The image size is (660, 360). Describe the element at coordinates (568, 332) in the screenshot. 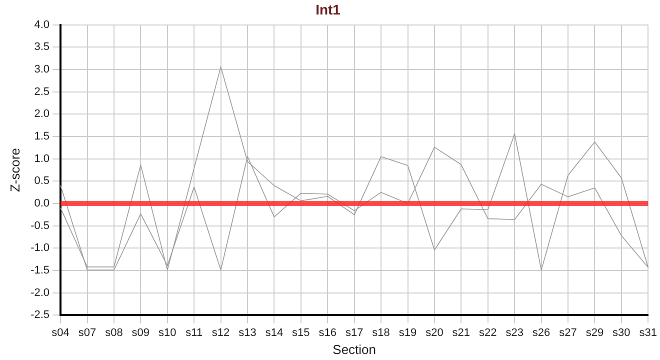

I see `x-tick-label: s27` at that location.